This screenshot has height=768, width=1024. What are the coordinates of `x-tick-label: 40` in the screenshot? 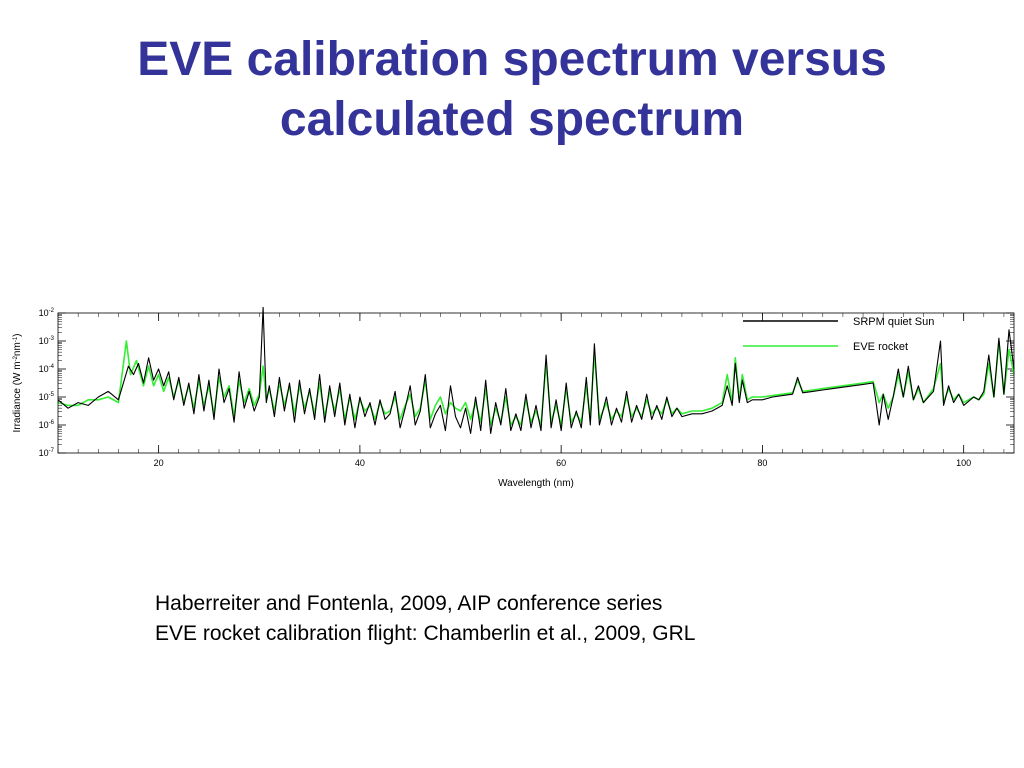 It's located at (360, 463).